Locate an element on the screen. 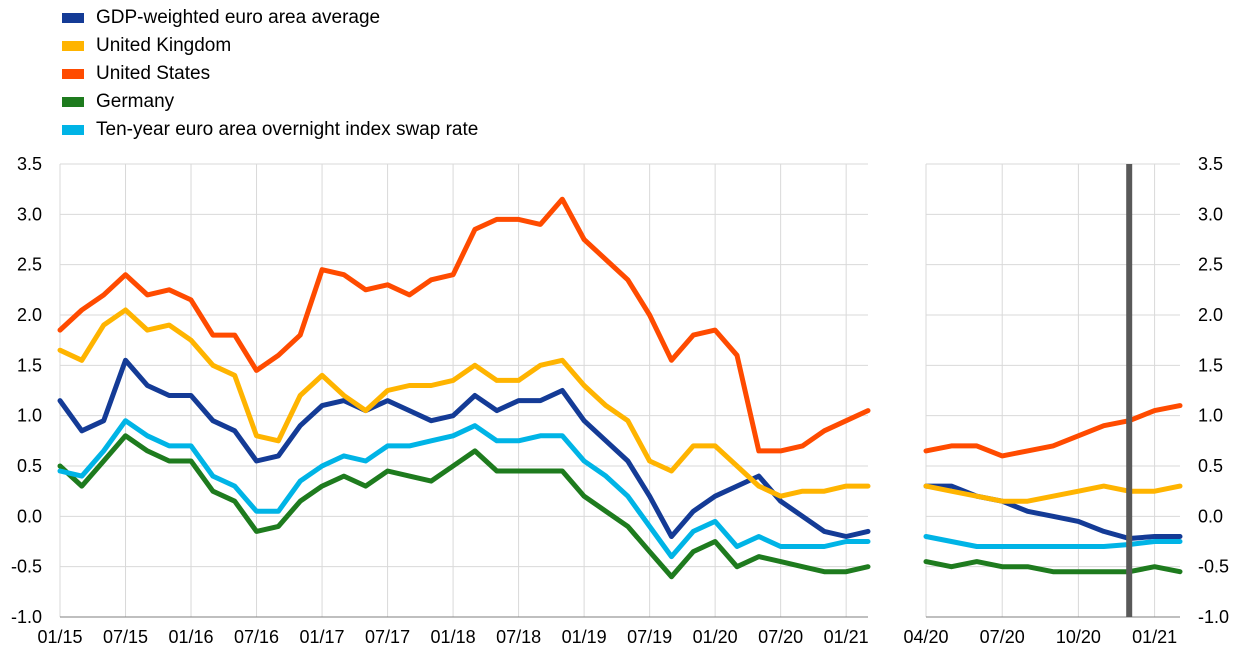 This screenshot has height=661, width=1240. legend-label-gdp-weighted-euro-area-average: GDP-weighted euro area average is located at coordinates (238, 17).